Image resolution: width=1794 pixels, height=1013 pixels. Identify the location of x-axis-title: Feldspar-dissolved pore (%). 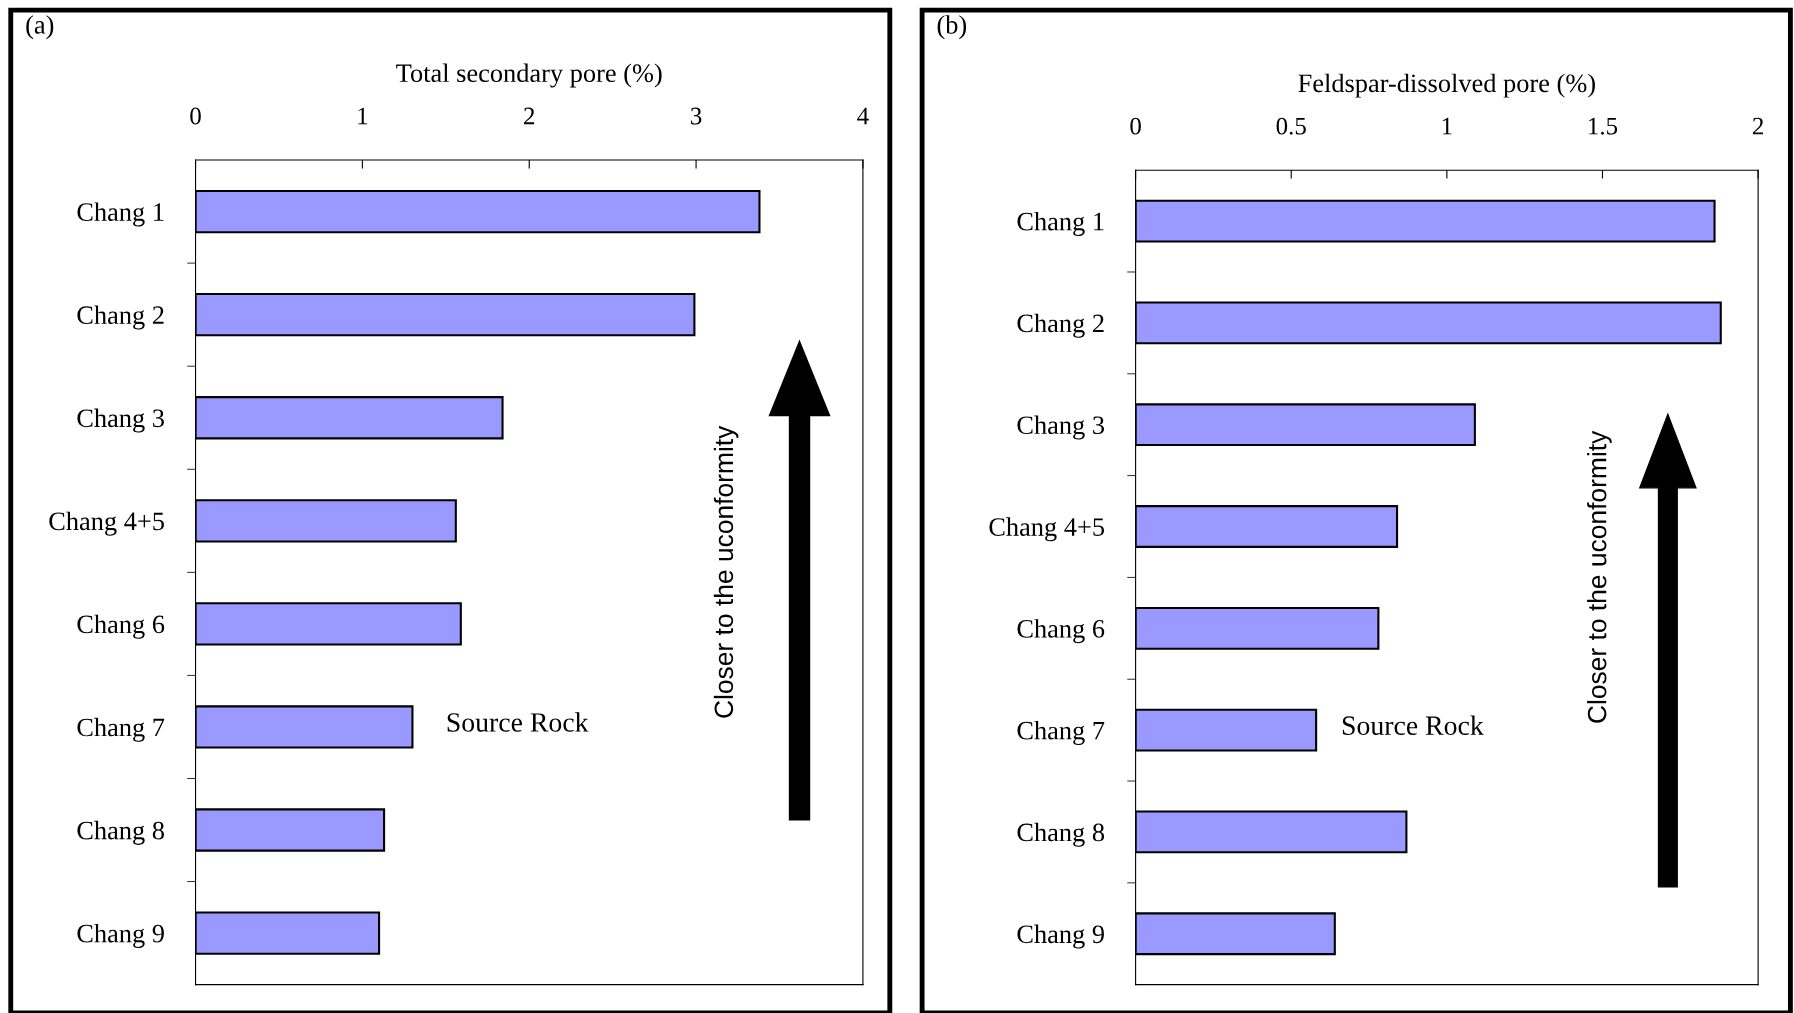
(1446, 85).